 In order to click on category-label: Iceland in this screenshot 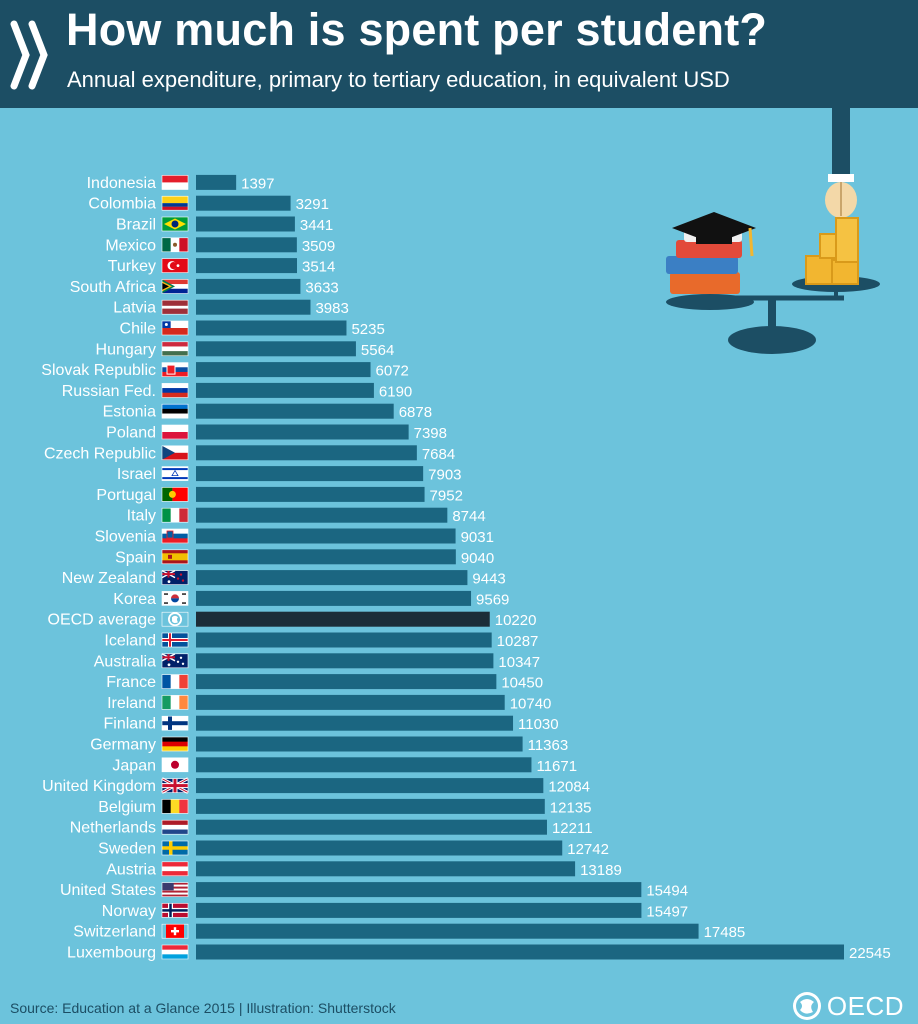, I will do `click(130, 641)`.